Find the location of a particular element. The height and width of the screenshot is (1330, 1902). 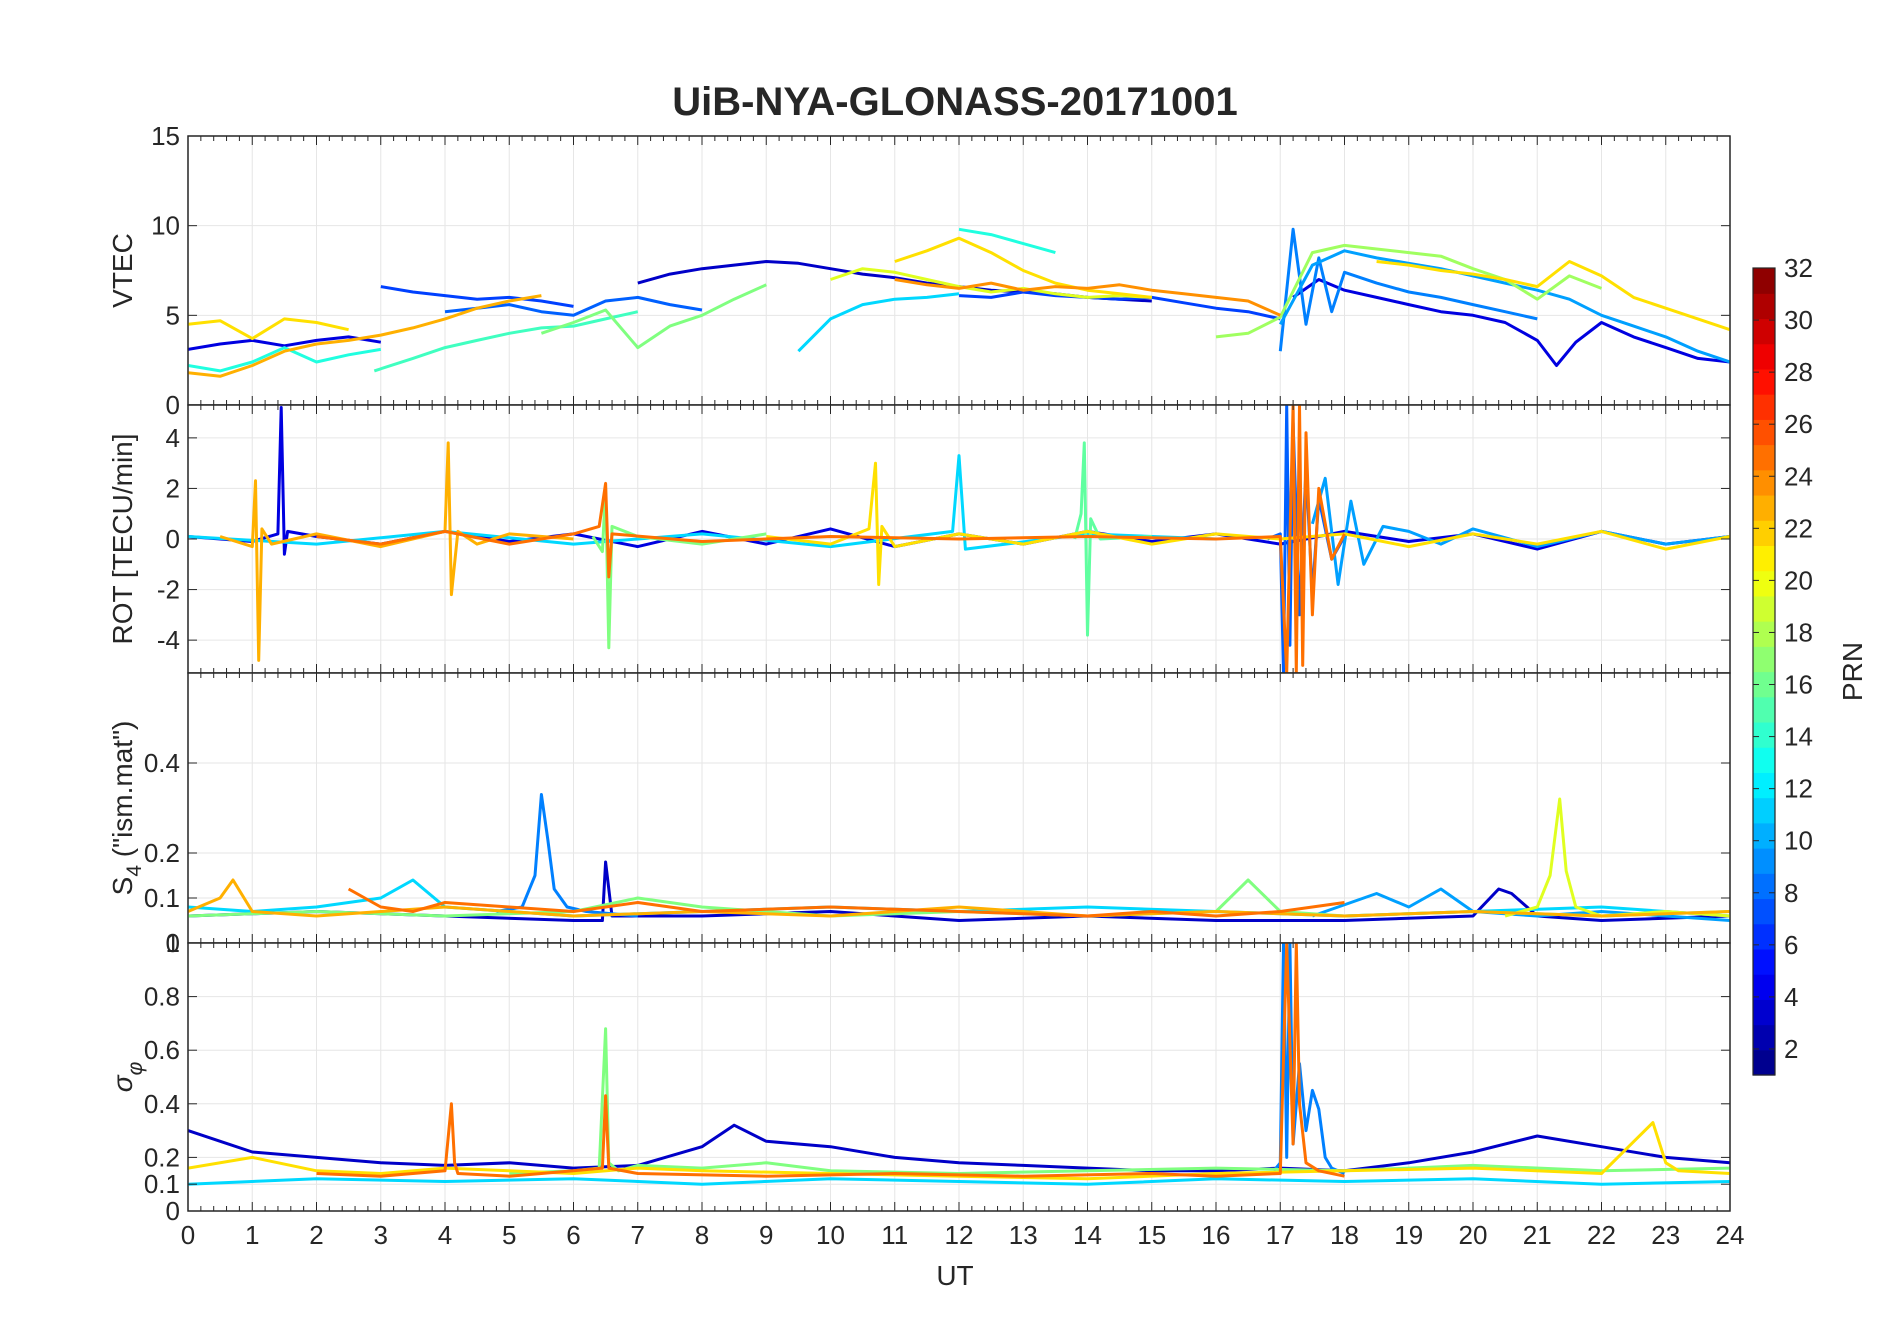

colorbar-tick-label: 20 is located at coordinates (1798, 580).